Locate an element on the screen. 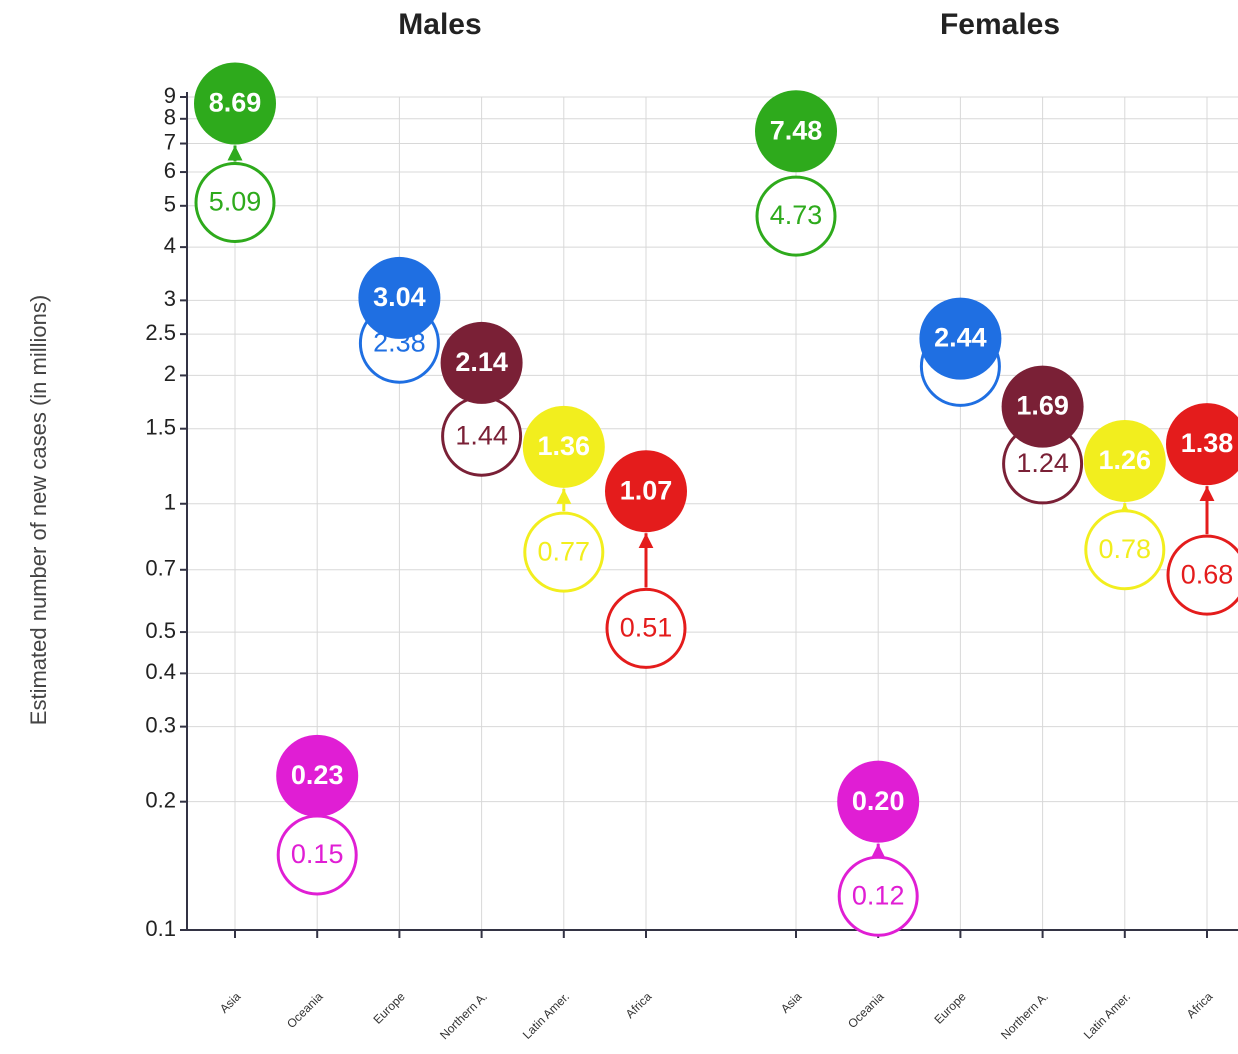  start-label: 0.77 is located at coordinates (564, 551).